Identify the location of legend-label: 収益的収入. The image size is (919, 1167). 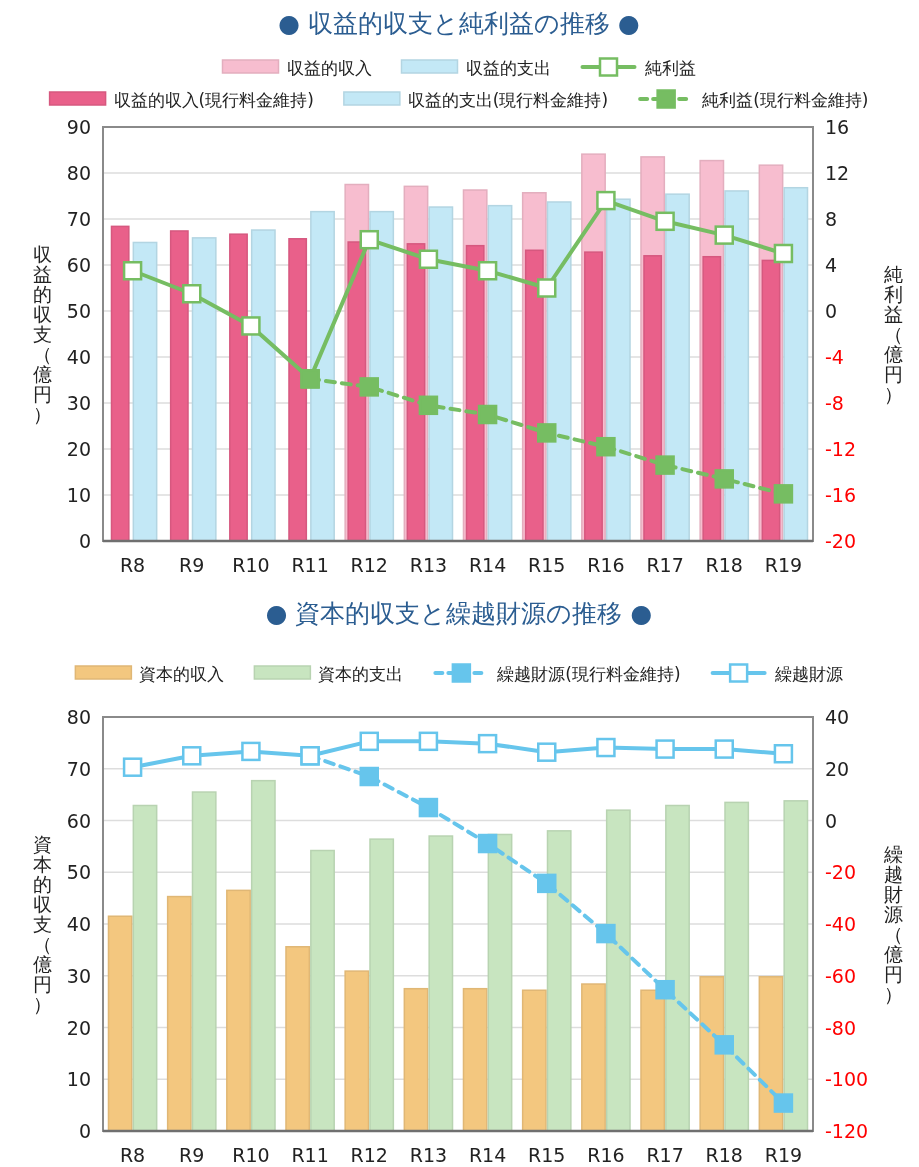
(329, 68).